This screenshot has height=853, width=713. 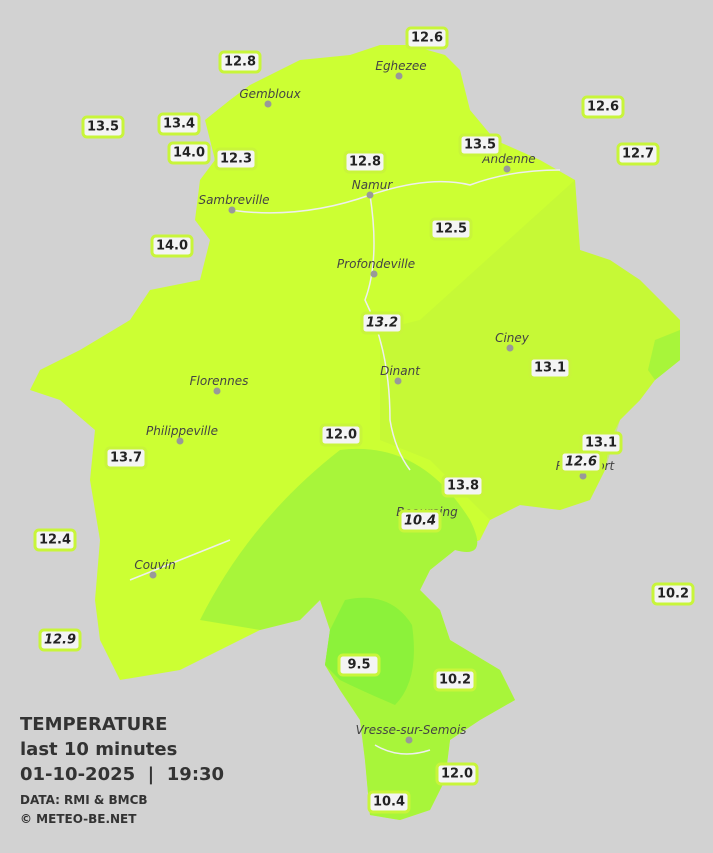 I want to click on legend-source: DATA: RMI & BMCB, so click(x=84, y=800).